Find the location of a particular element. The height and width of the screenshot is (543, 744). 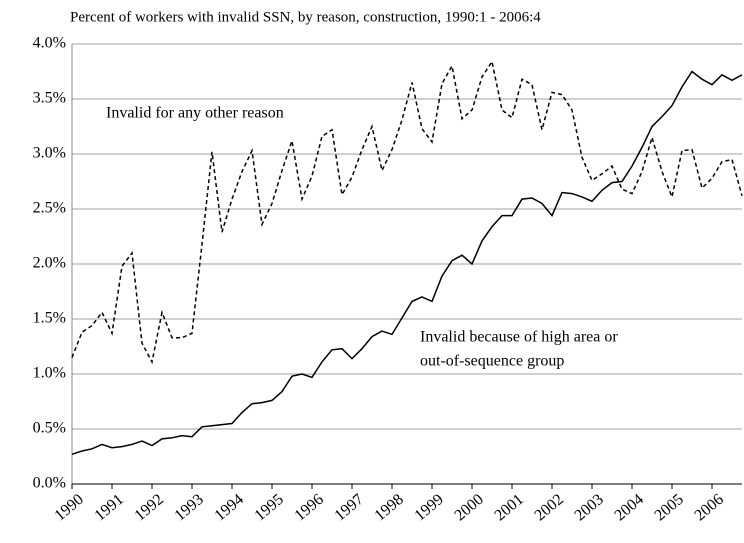

annotation: Invalid for any other reason is located at coordinates (195, 113).